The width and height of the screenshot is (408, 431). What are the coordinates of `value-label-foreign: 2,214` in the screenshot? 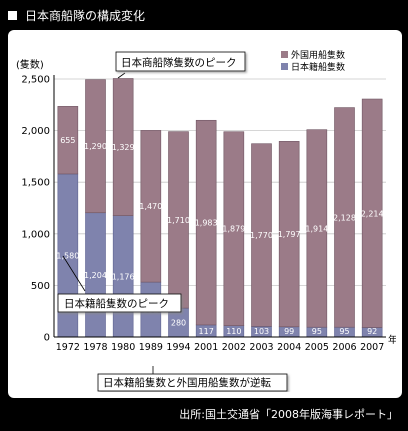 It's located at (372, 213).